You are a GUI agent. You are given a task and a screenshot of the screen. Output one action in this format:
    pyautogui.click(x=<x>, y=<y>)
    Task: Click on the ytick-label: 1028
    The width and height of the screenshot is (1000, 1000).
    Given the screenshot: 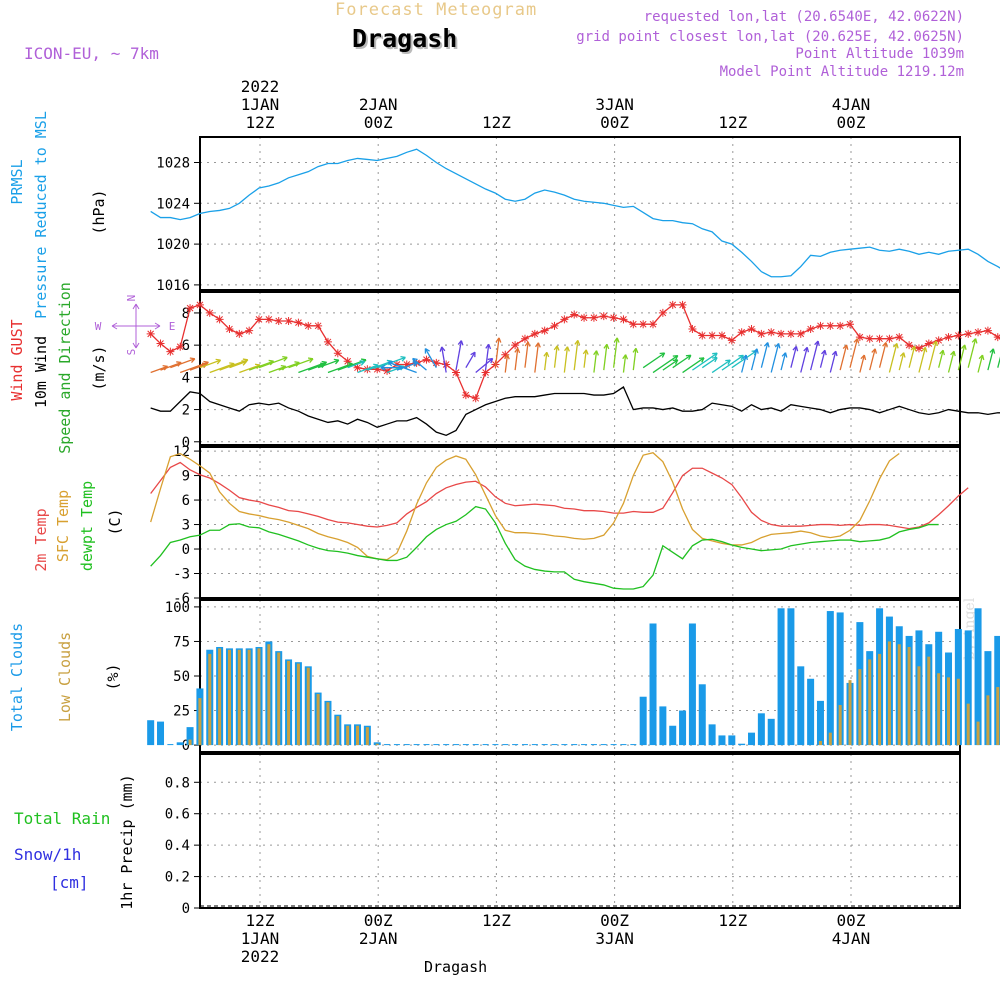 What is the action you would take?
    pyautogui.click(x=173, y=164)
    